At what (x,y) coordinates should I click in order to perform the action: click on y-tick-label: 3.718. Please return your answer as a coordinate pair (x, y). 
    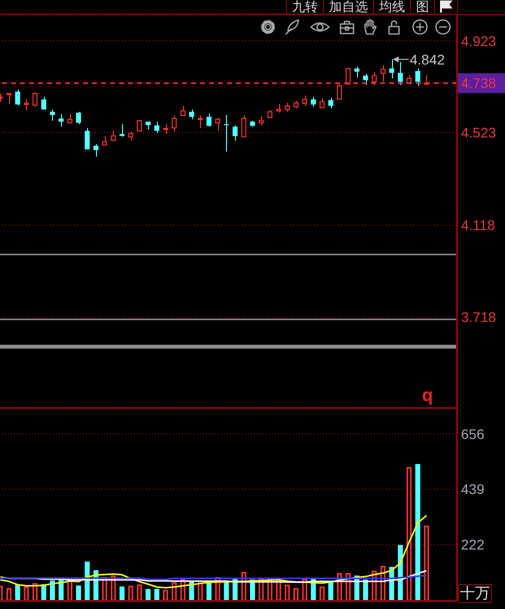
    Looking at the image, I should click on (478, 316).